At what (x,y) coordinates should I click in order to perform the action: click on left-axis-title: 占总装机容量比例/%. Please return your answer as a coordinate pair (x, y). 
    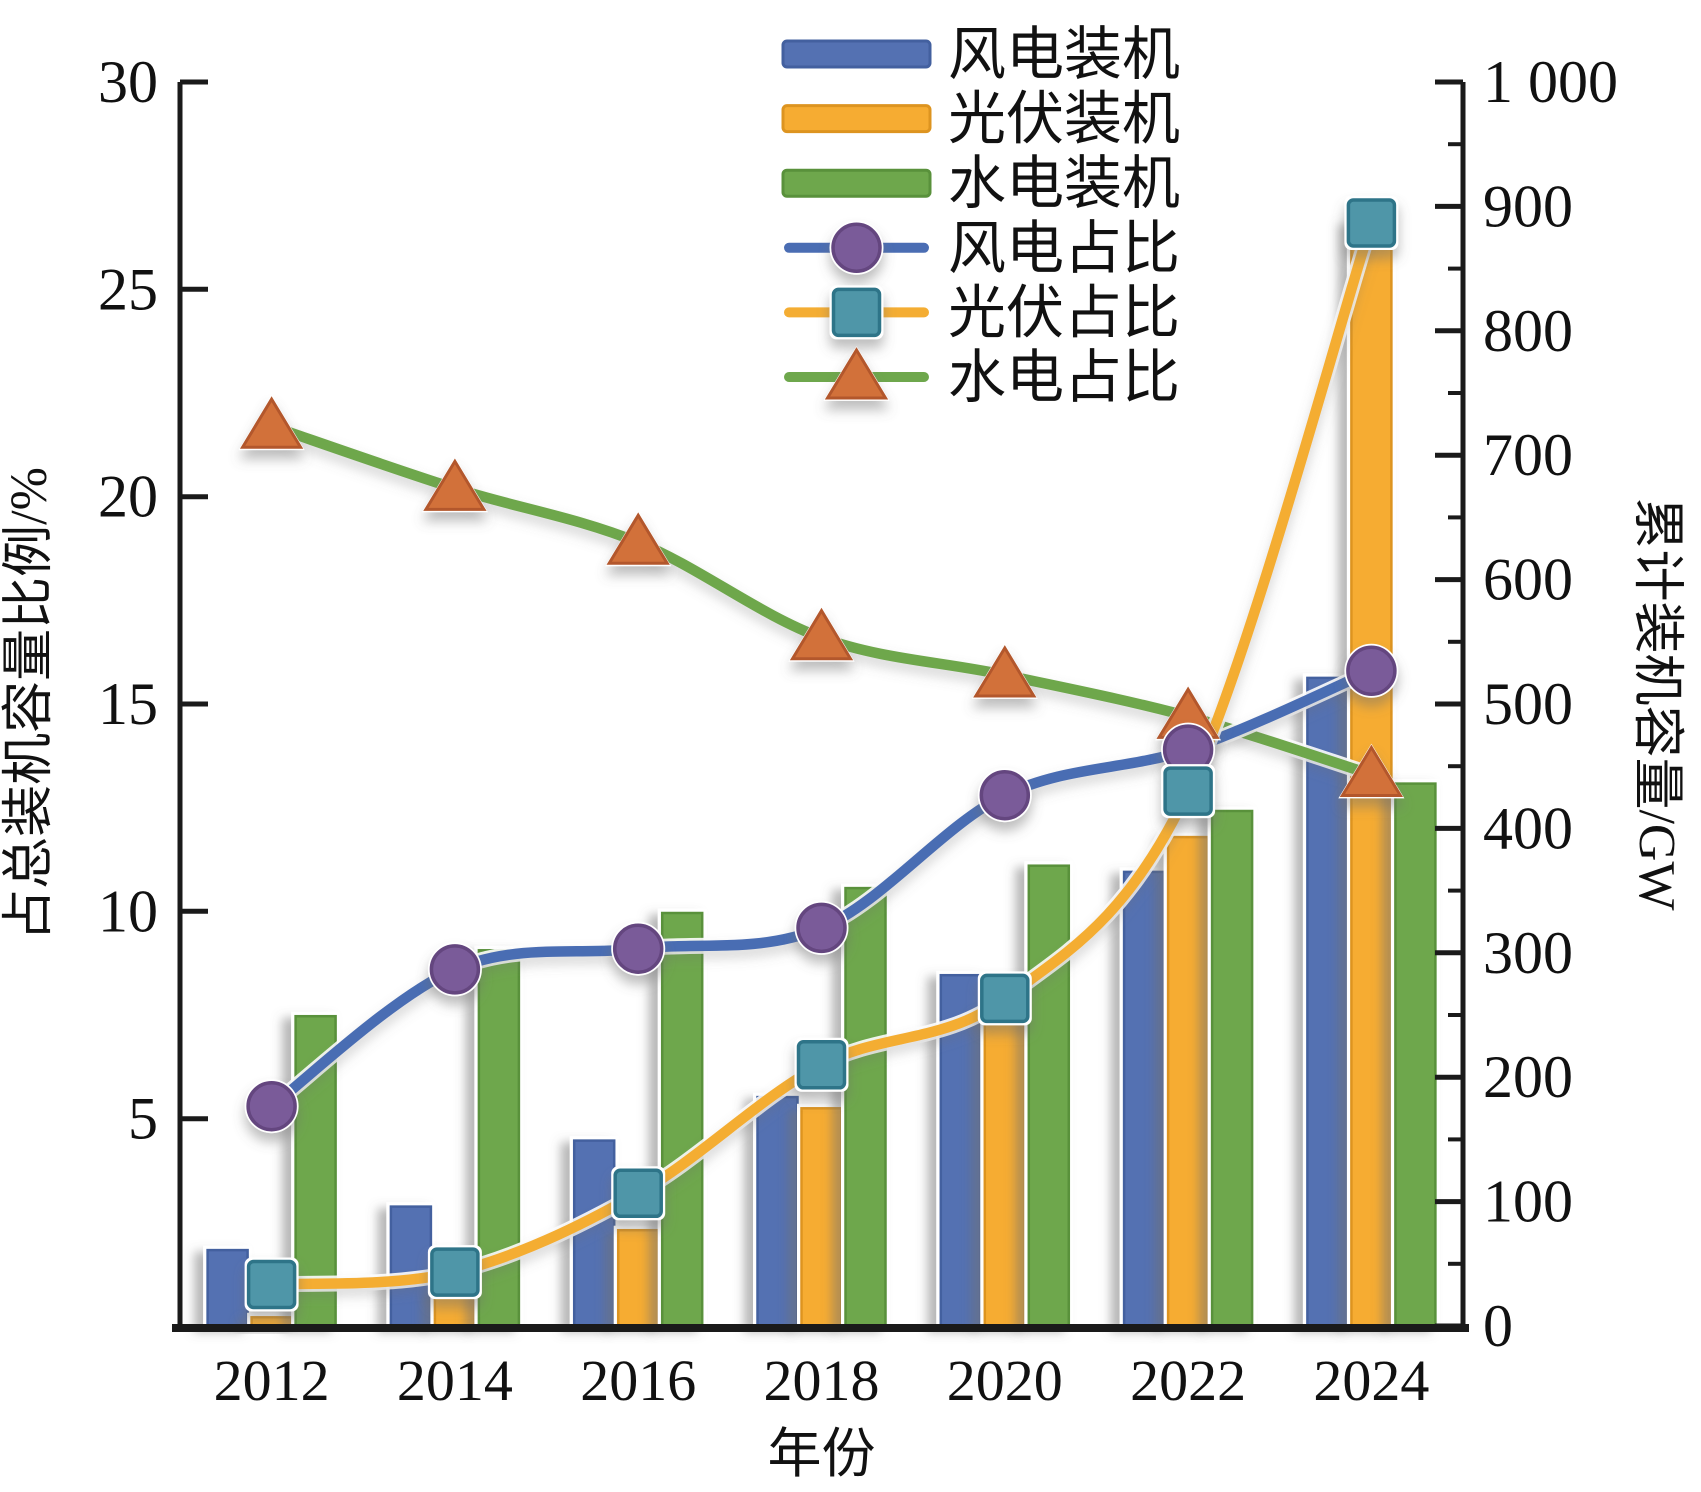
    Looking at the image, I should click on (29, 704).